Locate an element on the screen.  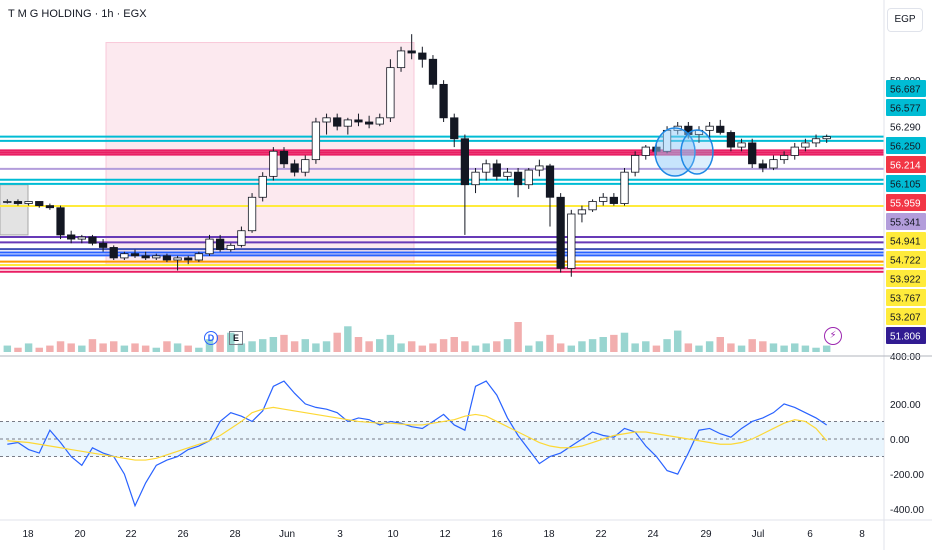
time-tick-label: 20 is located at coordinates (80, 534).